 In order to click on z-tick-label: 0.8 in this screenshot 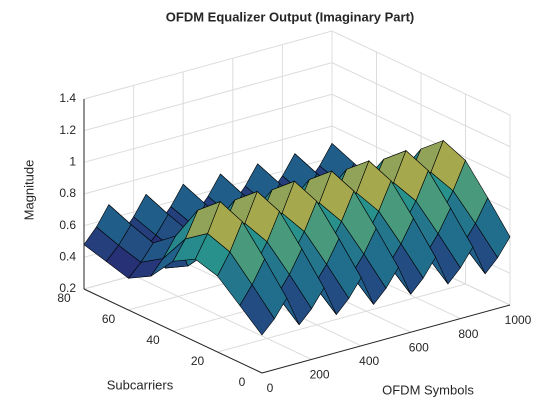, I will do `click(67, 193)`.